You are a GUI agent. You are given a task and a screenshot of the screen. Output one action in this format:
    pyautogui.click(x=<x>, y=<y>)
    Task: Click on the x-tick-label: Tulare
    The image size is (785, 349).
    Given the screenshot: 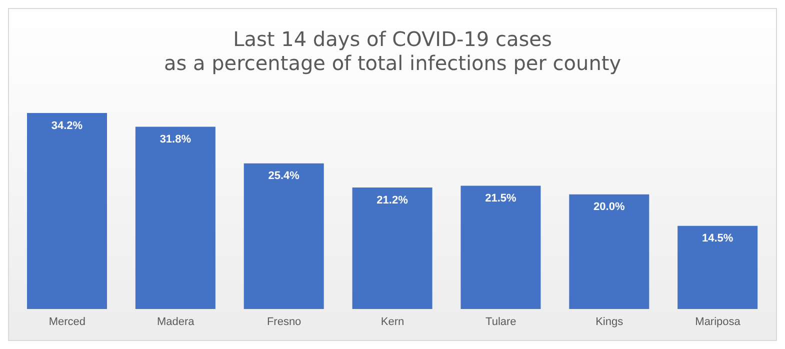 What is the action you would take?
    pyautogui.click(x=501, y=322)
    